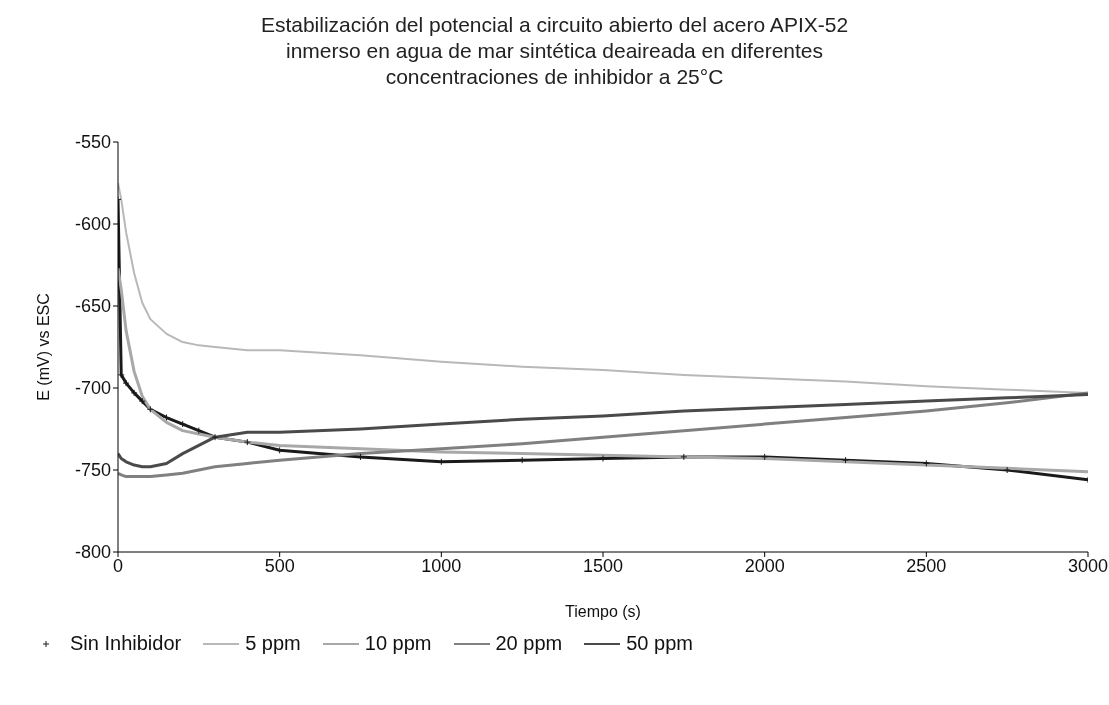  Describe the element at coordinates (92, 388) in the screenshot. I see `y-tick-label: -700` at that location.